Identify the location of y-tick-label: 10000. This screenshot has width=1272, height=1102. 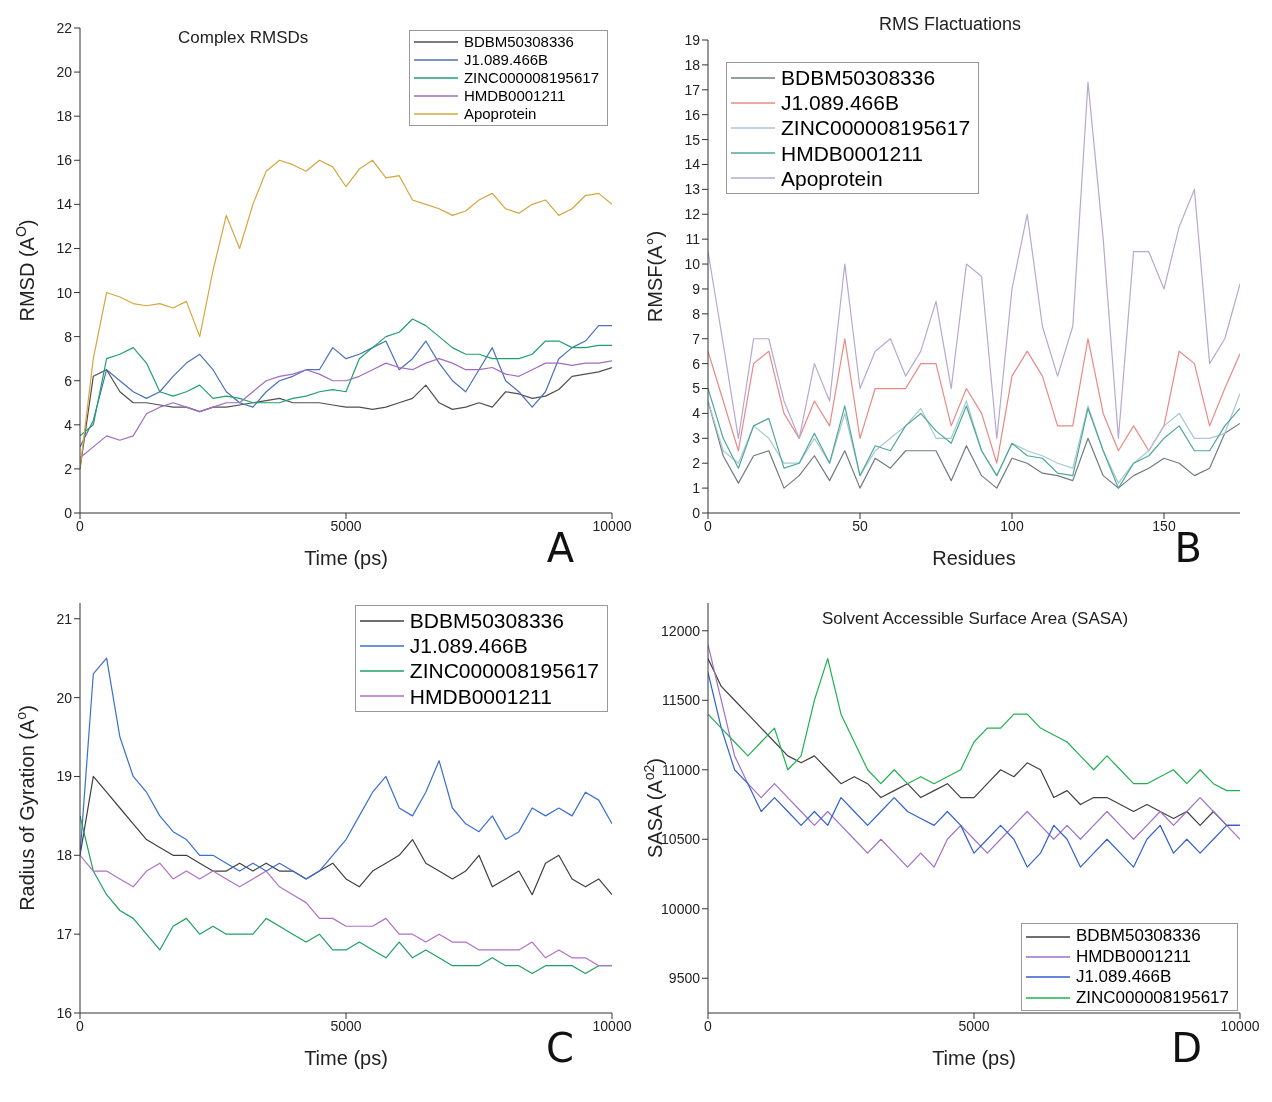
(681, 908).